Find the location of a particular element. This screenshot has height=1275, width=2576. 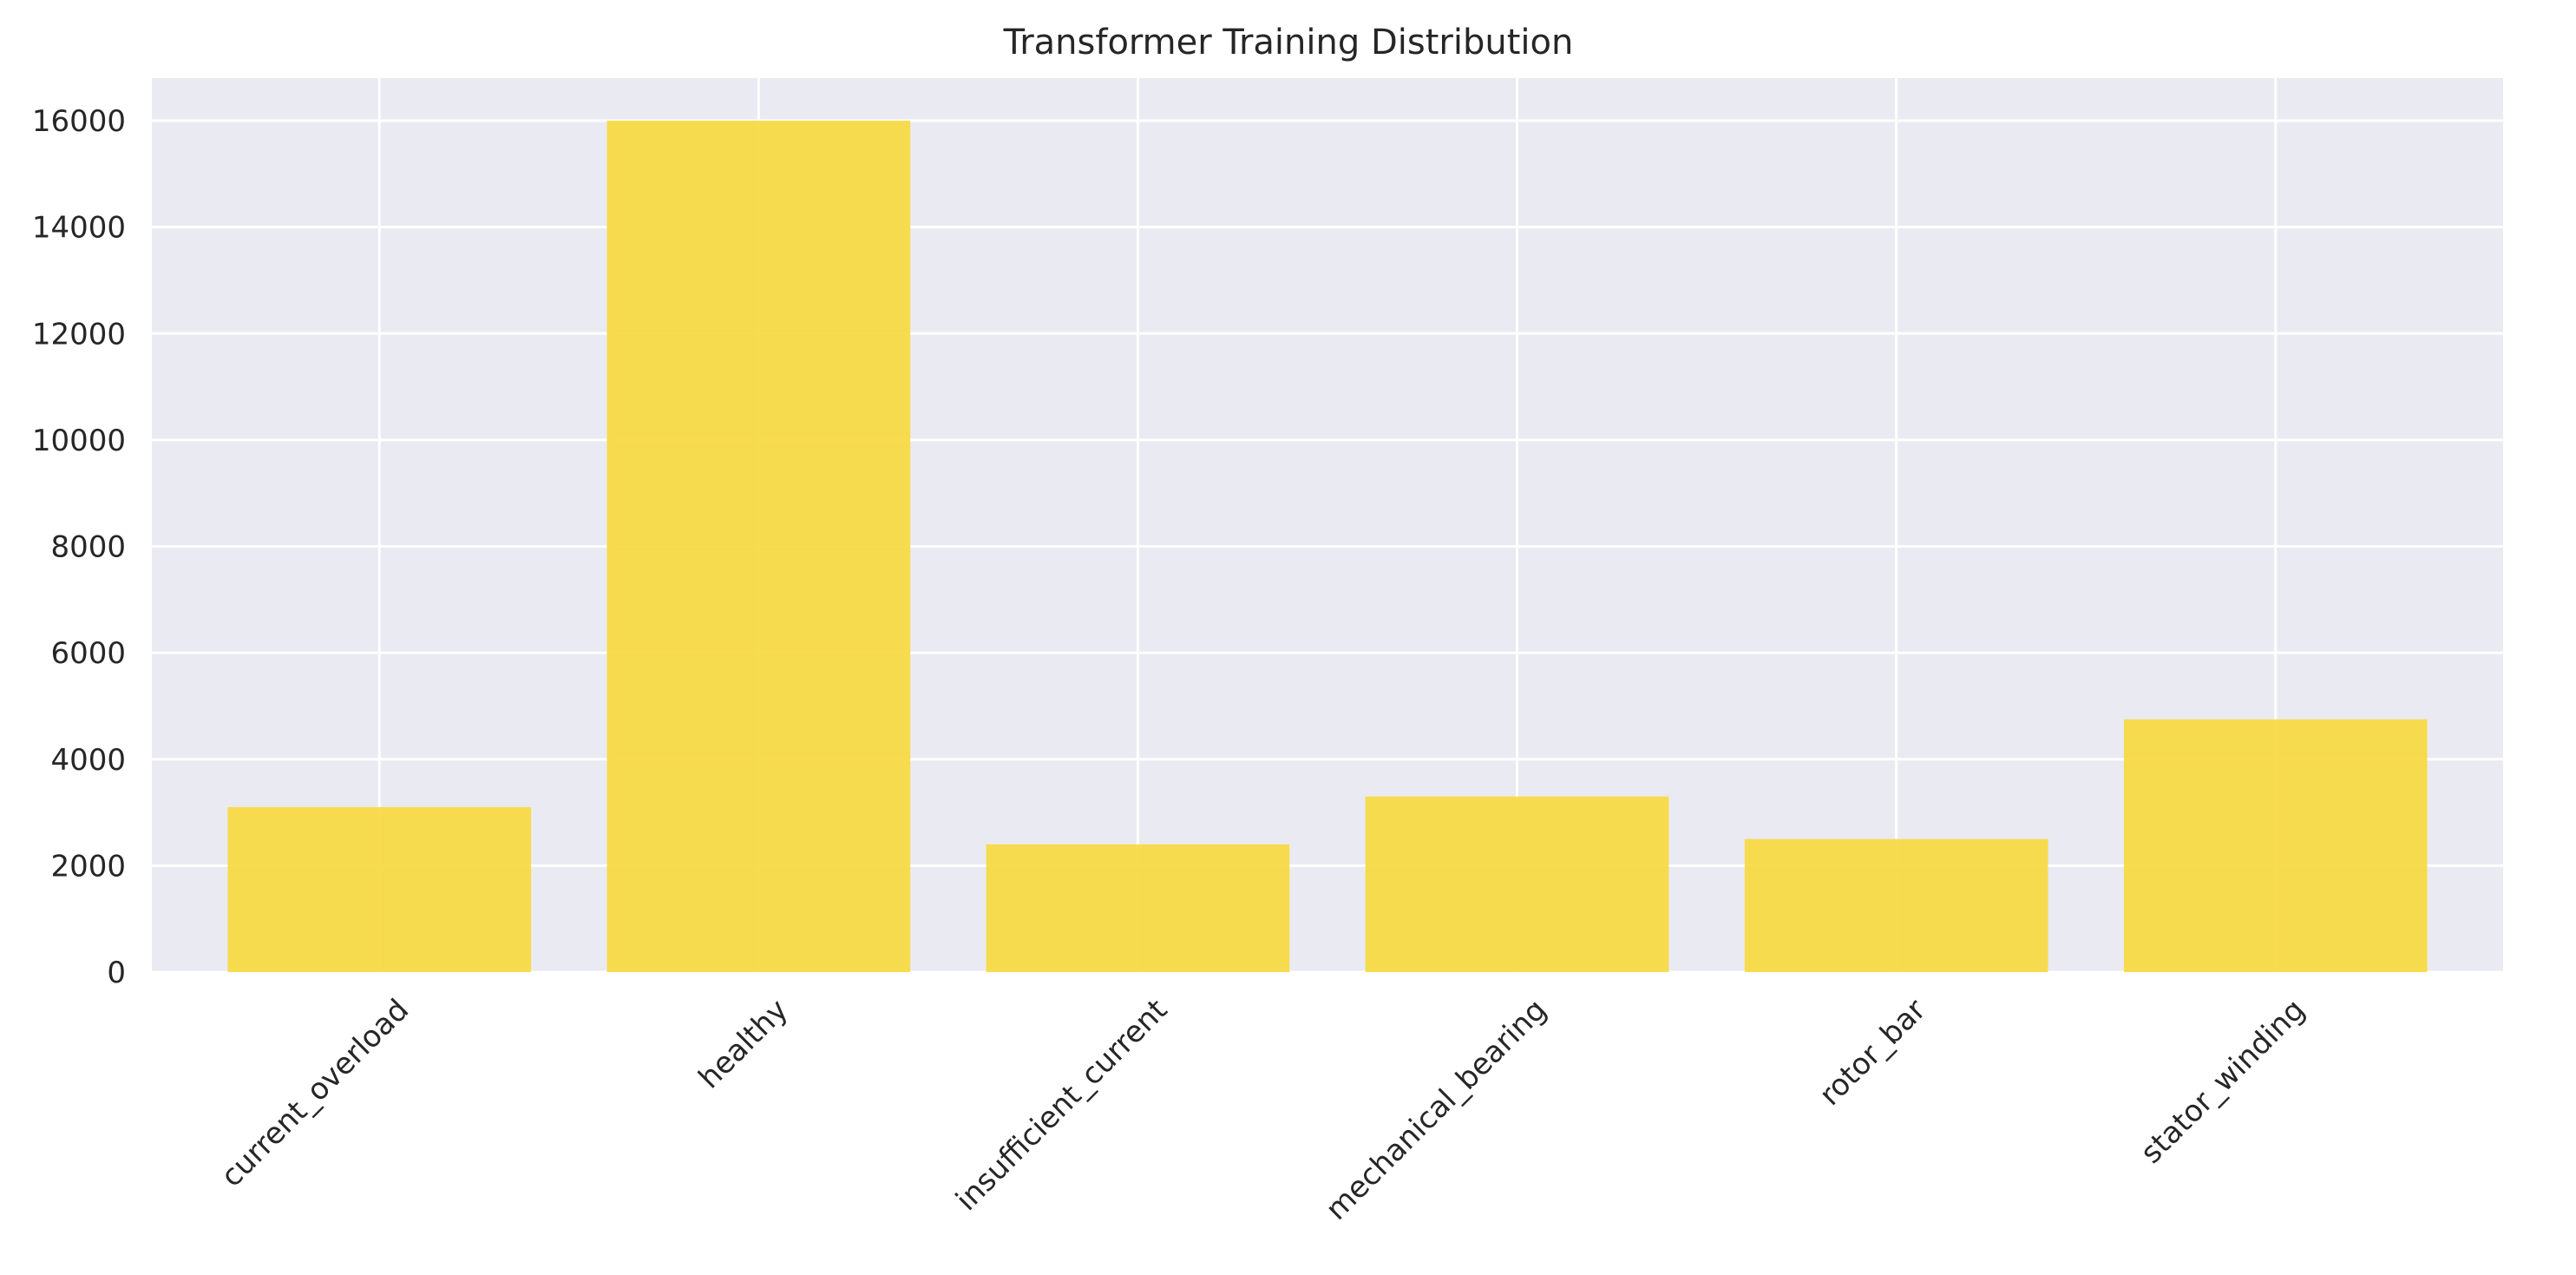

bar-current-overload is located at coordinates (379, 889).